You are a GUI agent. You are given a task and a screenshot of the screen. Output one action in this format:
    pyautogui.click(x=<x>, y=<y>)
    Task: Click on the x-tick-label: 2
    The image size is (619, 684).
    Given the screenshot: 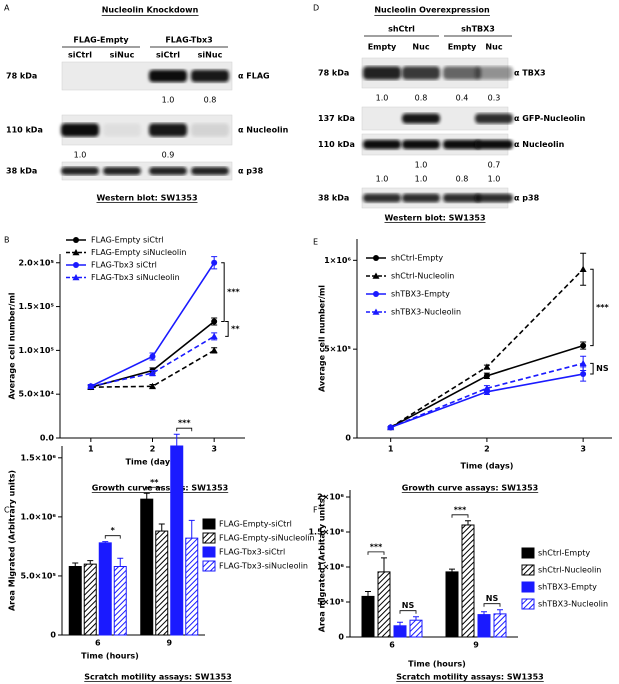 What is the action you would take?
    pyautogui.click(x=153, y=449)
    